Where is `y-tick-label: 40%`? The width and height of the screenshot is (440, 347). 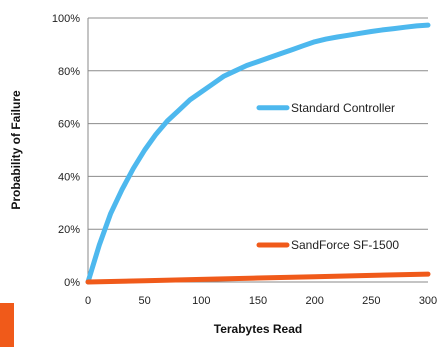
y-tick-label: 40% is located at coordinates (69, 177).